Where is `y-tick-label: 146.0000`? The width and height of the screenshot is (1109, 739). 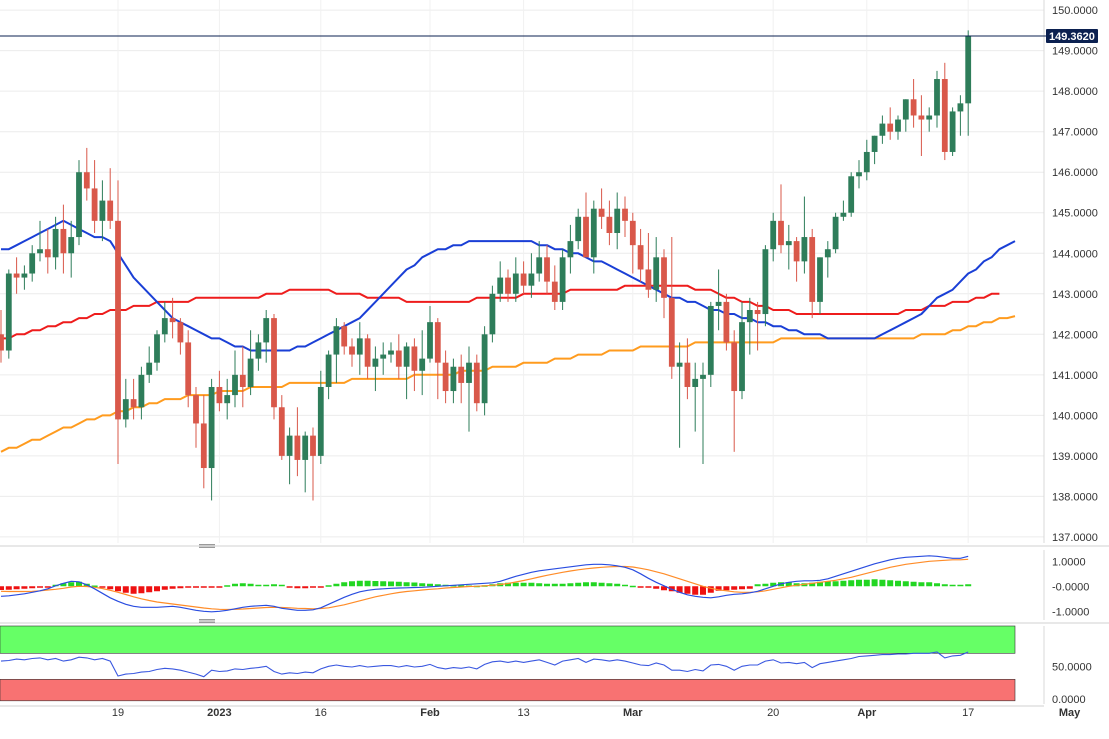 y-tick-label: 146.0000 is located at coordinates (1075, 173).